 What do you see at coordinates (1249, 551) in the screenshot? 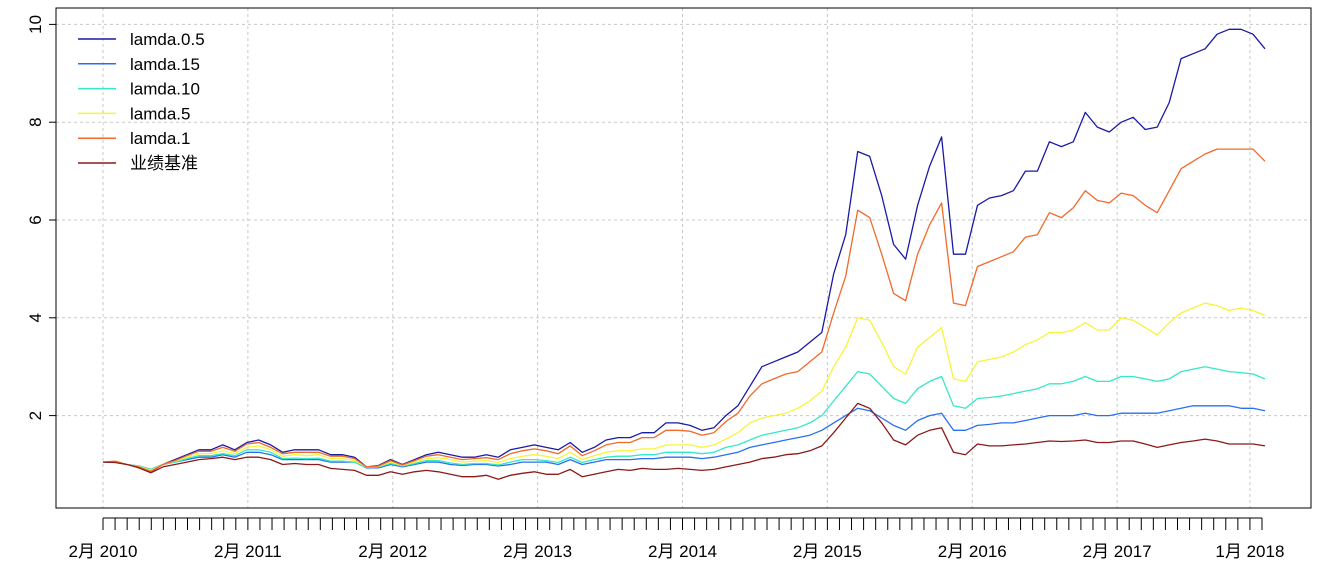
I see `x-tick-label: 1月 2018` at bounding box center [1249, 551].